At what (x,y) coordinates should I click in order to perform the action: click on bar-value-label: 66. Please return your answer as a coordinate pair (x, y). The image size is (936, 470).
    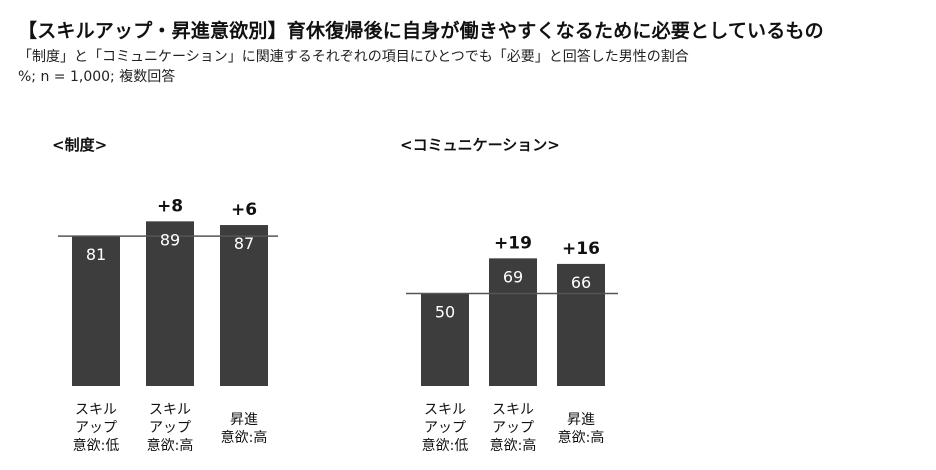
    Looking at the image, I should click on (581, 282).